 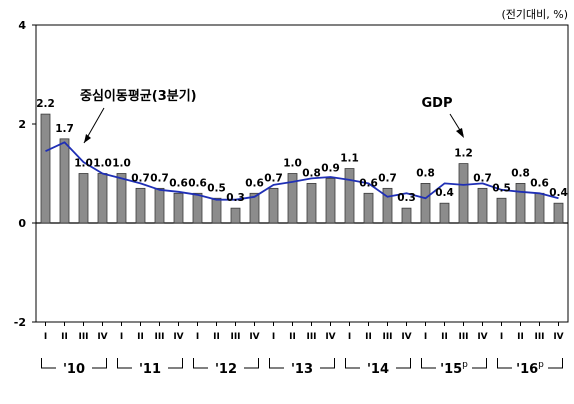 I want to click on year-label: '16p, so click(x=530, y=368).